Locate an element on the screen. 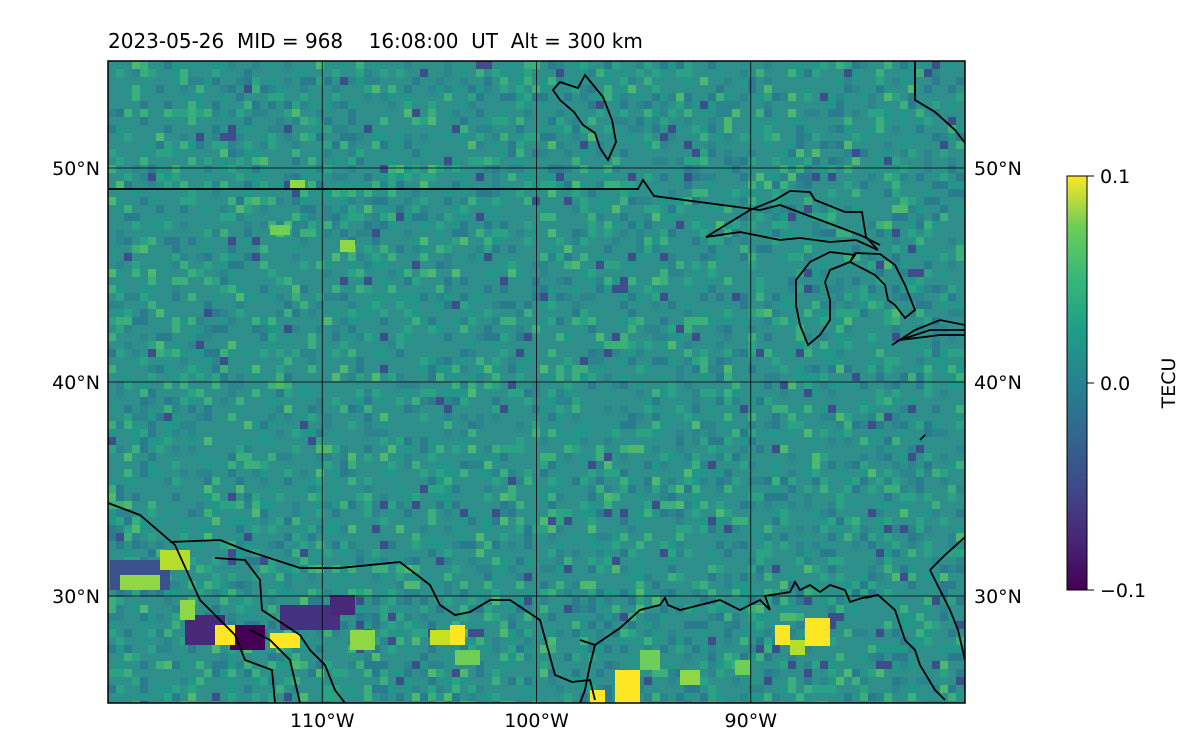  title-time: 16:08:00 UT is located at coordinates (433, 41).